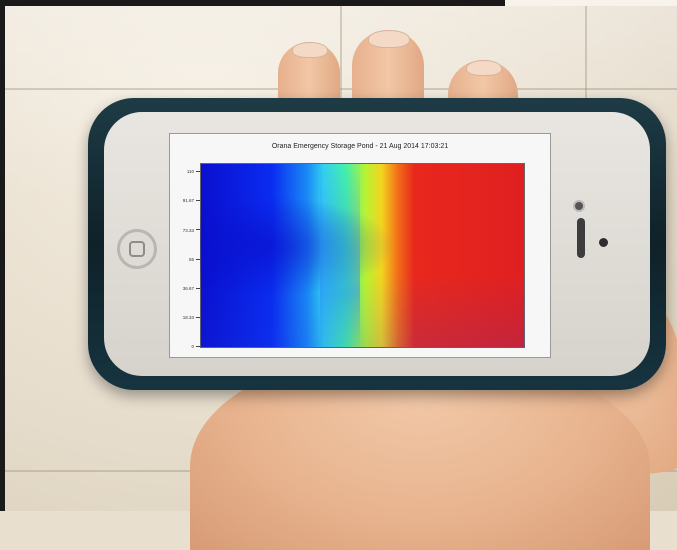 The image size is (677, 550). Describe the element at coordinates (190, 171) in the screenshot. I see `y-tick-label: 110` at that location.